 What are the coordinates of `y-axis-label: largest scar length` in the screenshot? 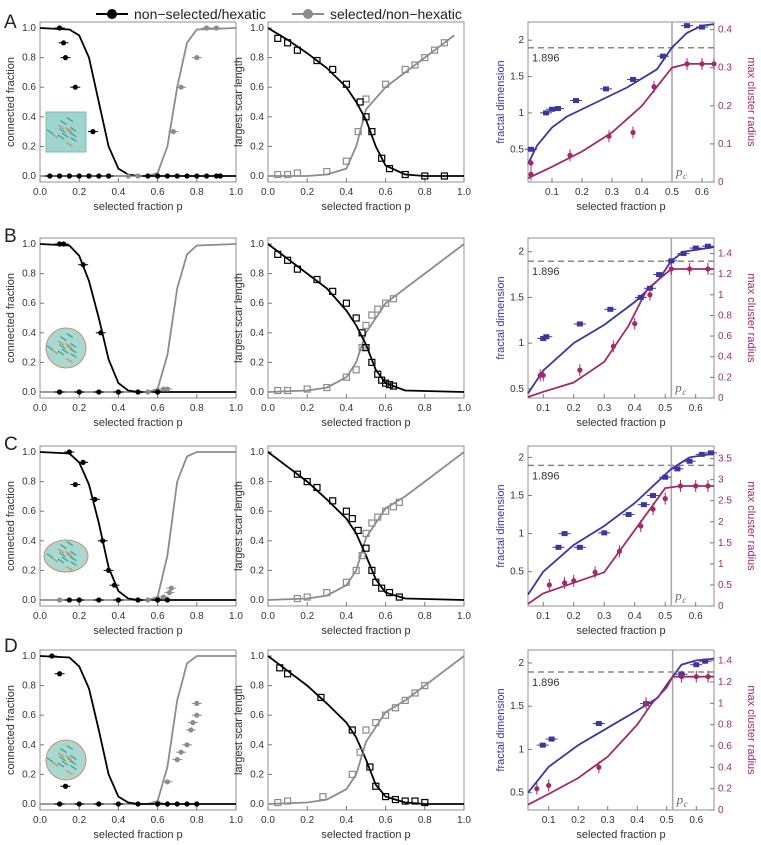 It's located at (239, 526).